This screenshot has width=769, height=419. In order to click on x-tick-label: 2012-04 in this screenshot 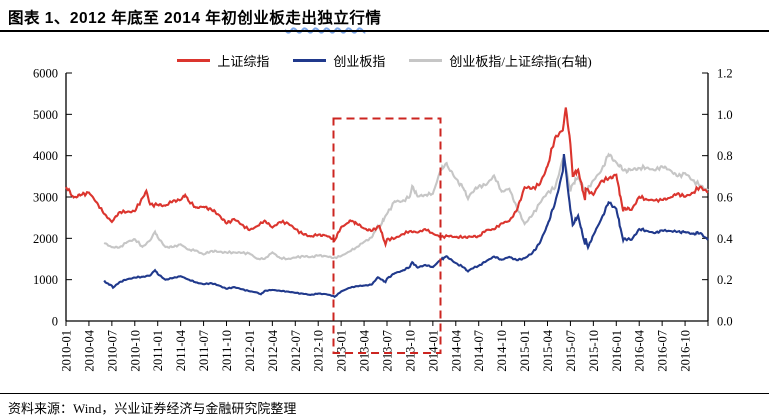, I will do `click(273, 350)`.